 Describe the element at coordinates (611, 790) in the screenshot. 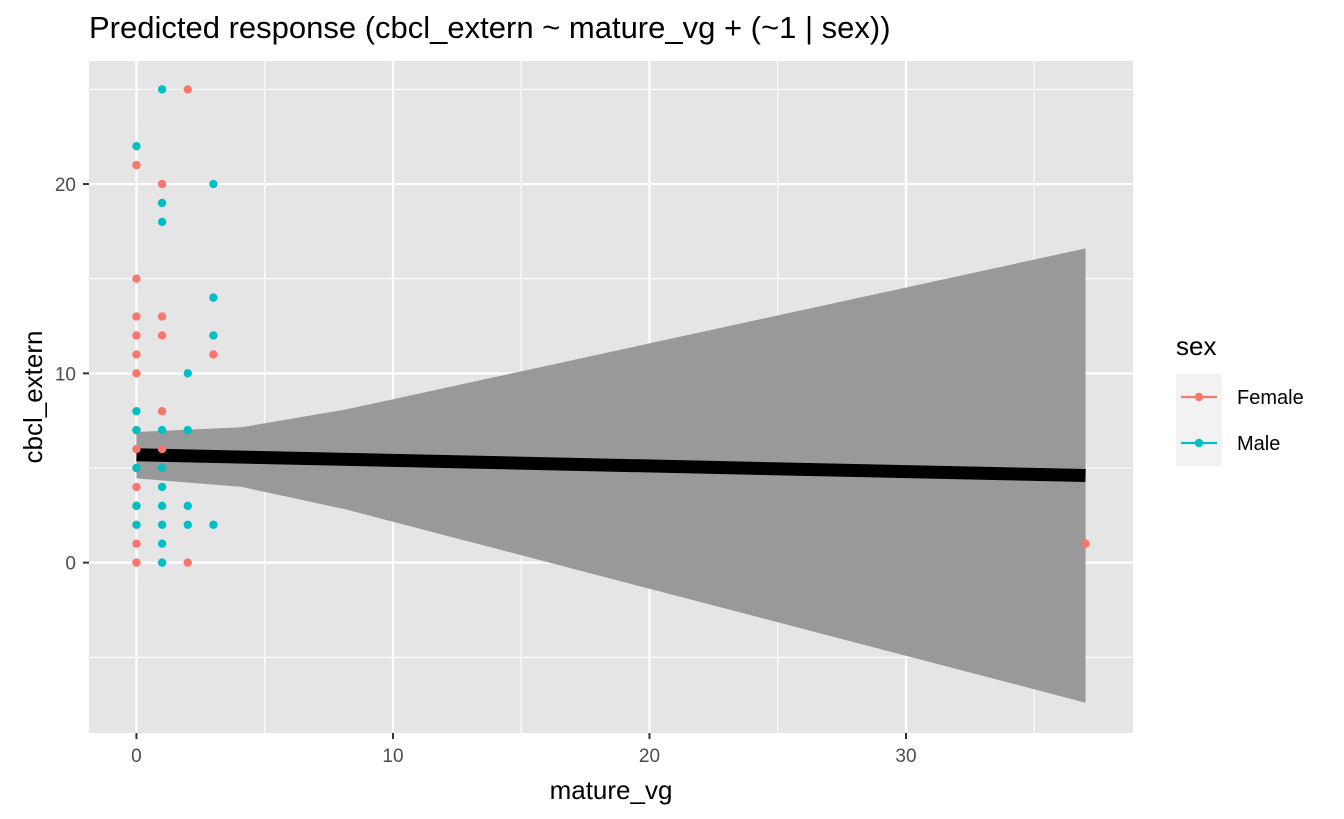

I see `x-axis-title: mature_vg` at that location.